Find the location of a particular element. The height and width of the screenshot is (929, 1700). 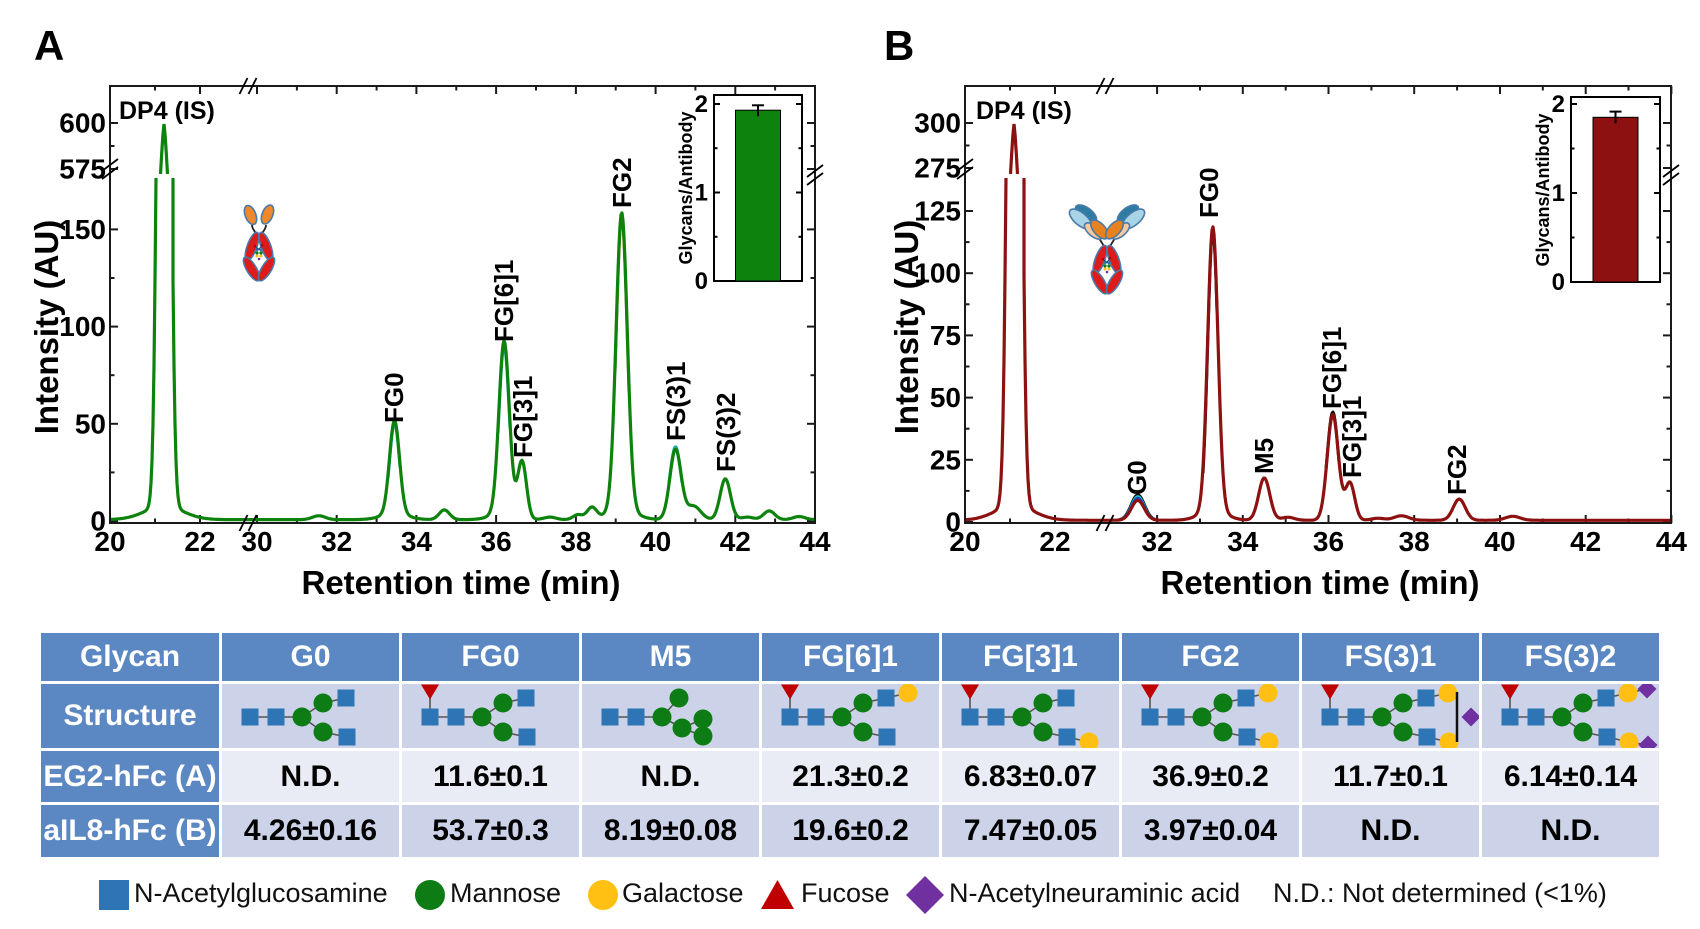

svg-text: 150 is located at coordinates (82, 229).